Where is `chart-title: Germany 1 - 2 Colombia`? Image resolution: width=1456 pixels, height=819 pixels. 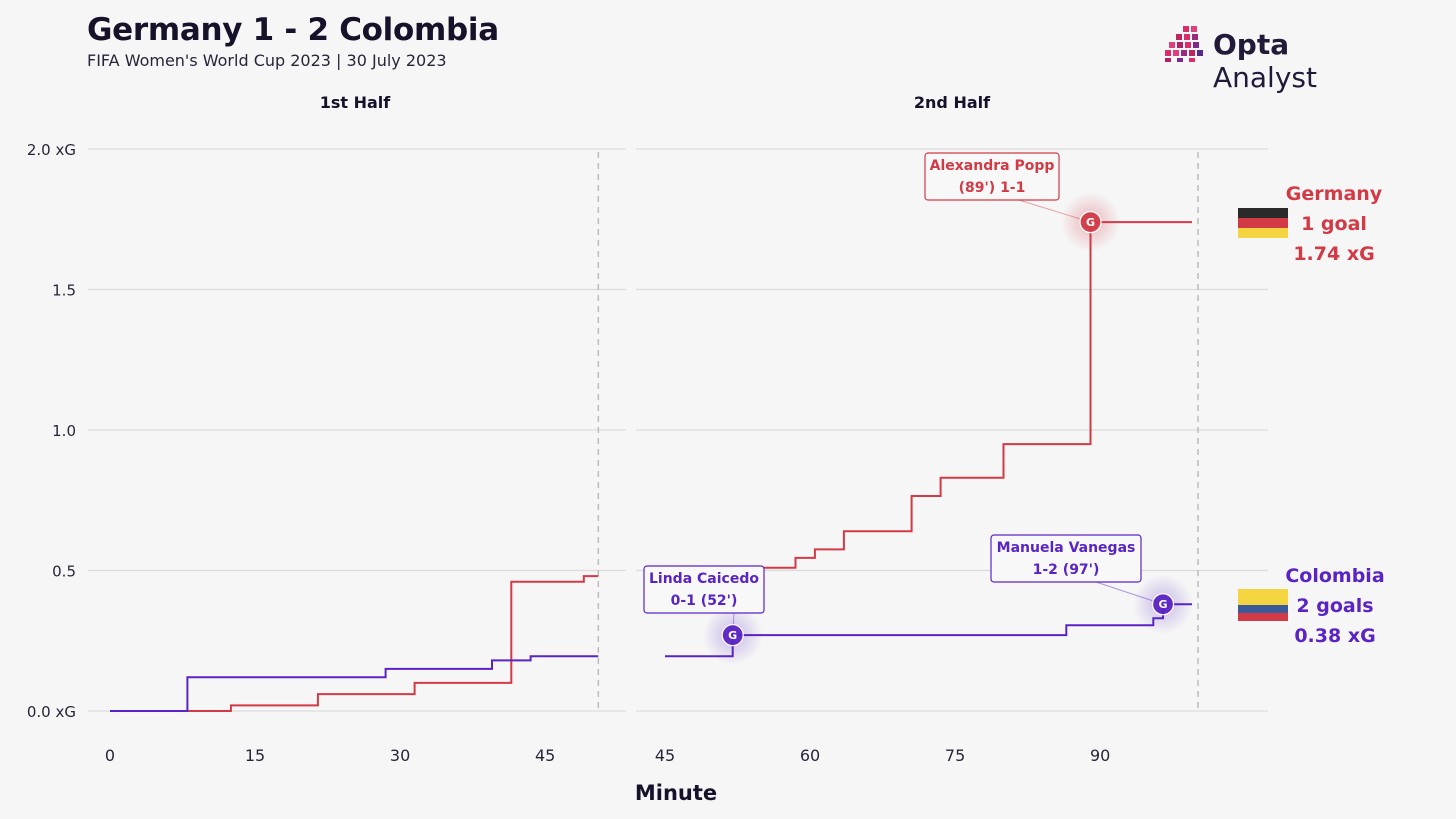 chart-title: Germany 1 - 2 Colombia is located at coordinates (293, 30).